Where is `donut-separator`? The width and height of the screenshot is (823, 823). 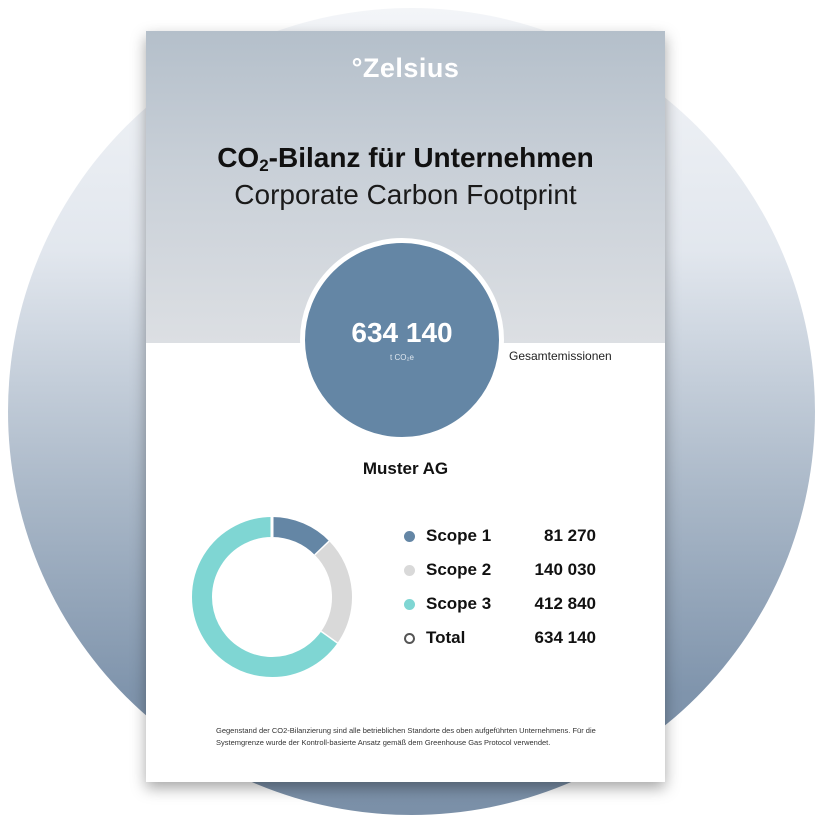 donut-separator is located at coordinates (328, 637).